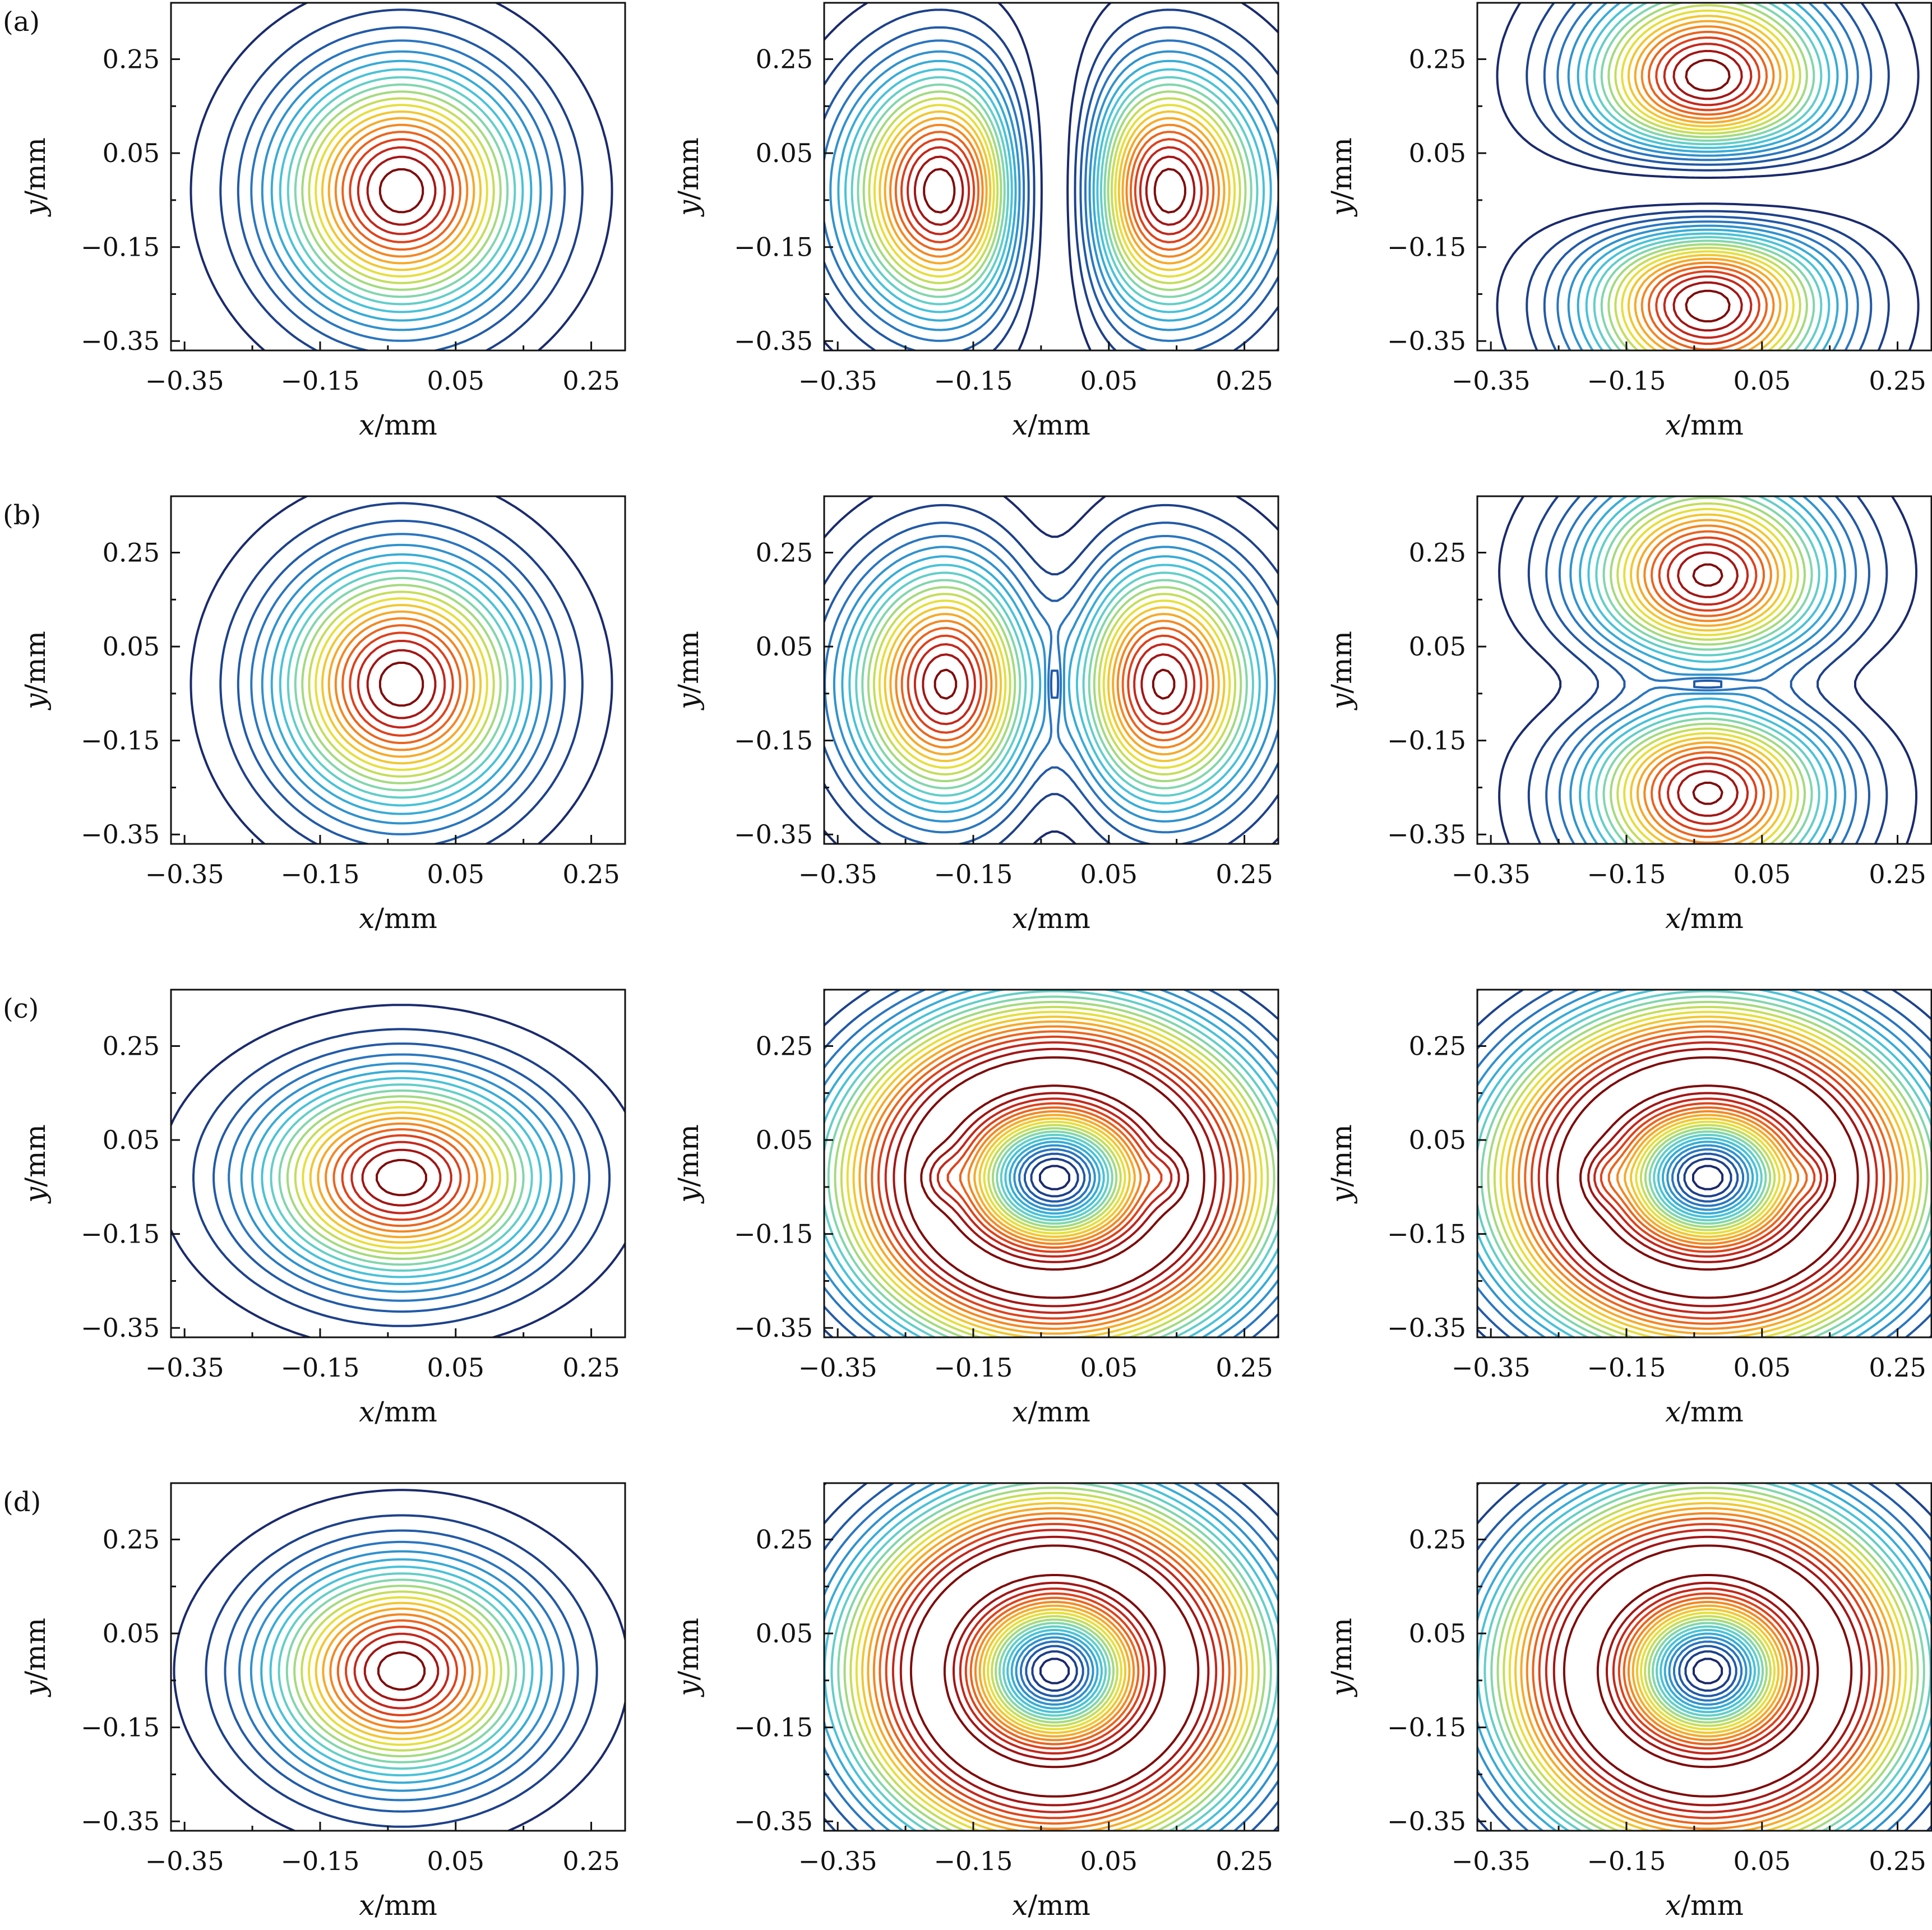 This screenshot has height=1930, width=1932. Describe the element at coordinates (21, 1008) in the screenshot. I see `row-label: (c)` at that location.